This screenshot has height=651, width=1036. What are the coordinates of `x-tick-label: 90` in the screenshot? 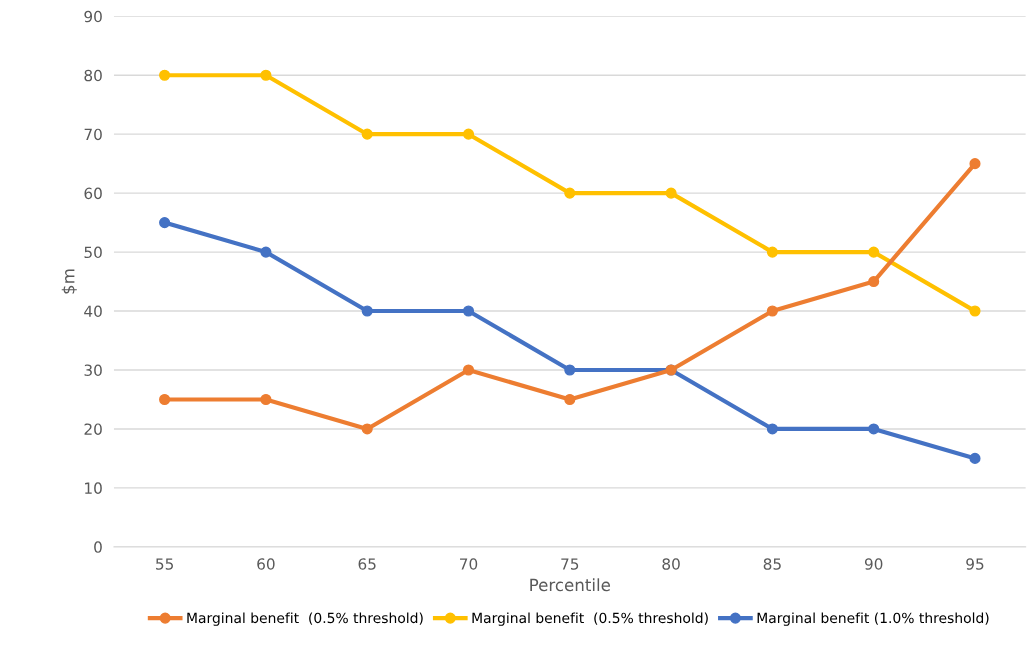 It's located at (873, 564).